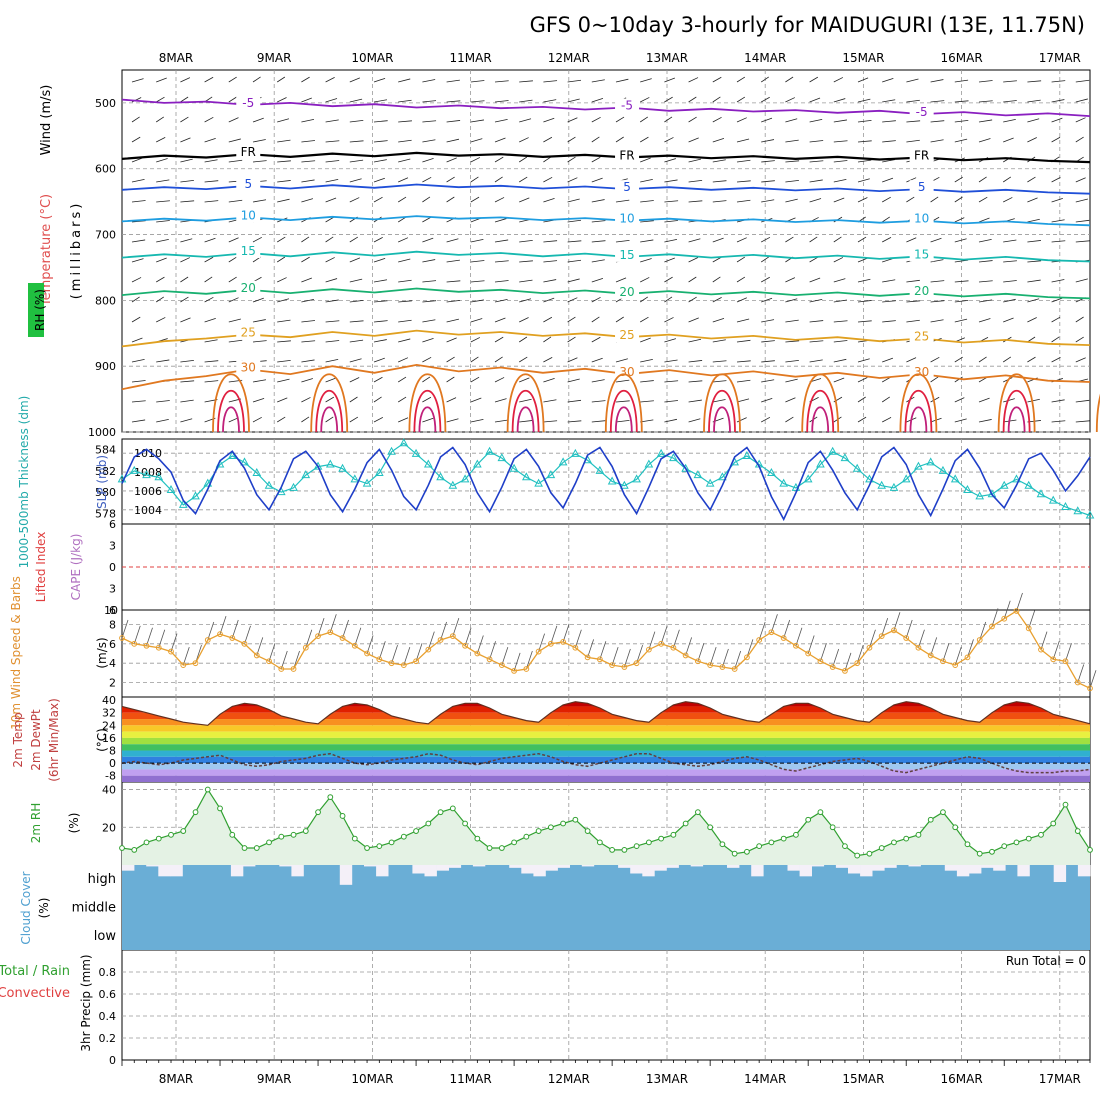 The width and height of the screenshot is (1100, 1100). What do you see at coordinates (863, 58) in the screenshot?
I see `day-label-top: 15MAR` at bounding box center [863, 58].